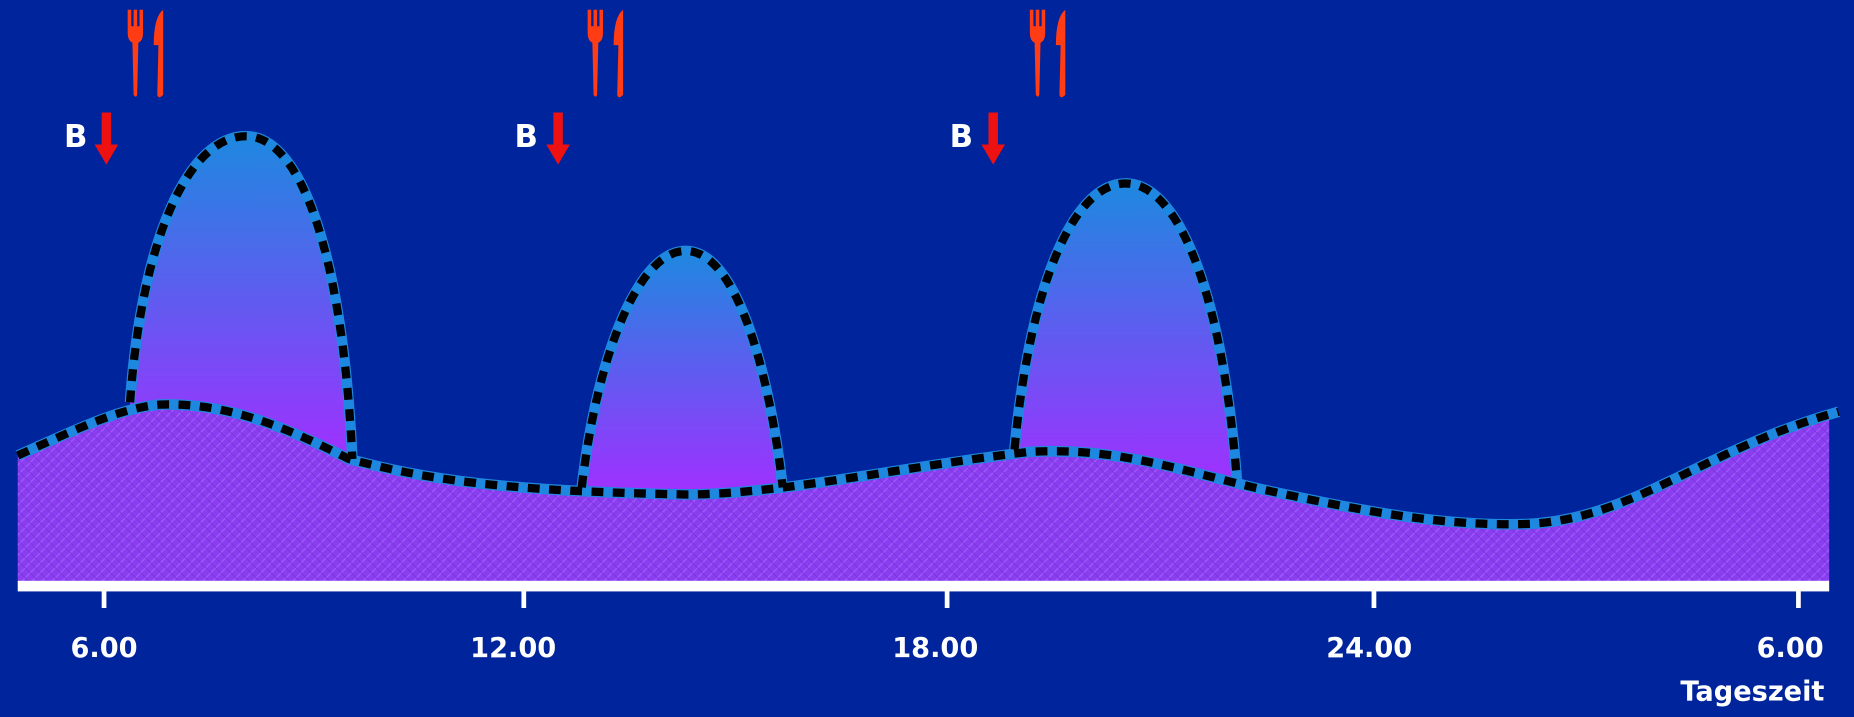 This screenshot has height=717, width=1854. What do you see at coordinates (935, 648) in the screenshot?
I see `x-tick-label: 18.00` at bounding box center [935, 648].